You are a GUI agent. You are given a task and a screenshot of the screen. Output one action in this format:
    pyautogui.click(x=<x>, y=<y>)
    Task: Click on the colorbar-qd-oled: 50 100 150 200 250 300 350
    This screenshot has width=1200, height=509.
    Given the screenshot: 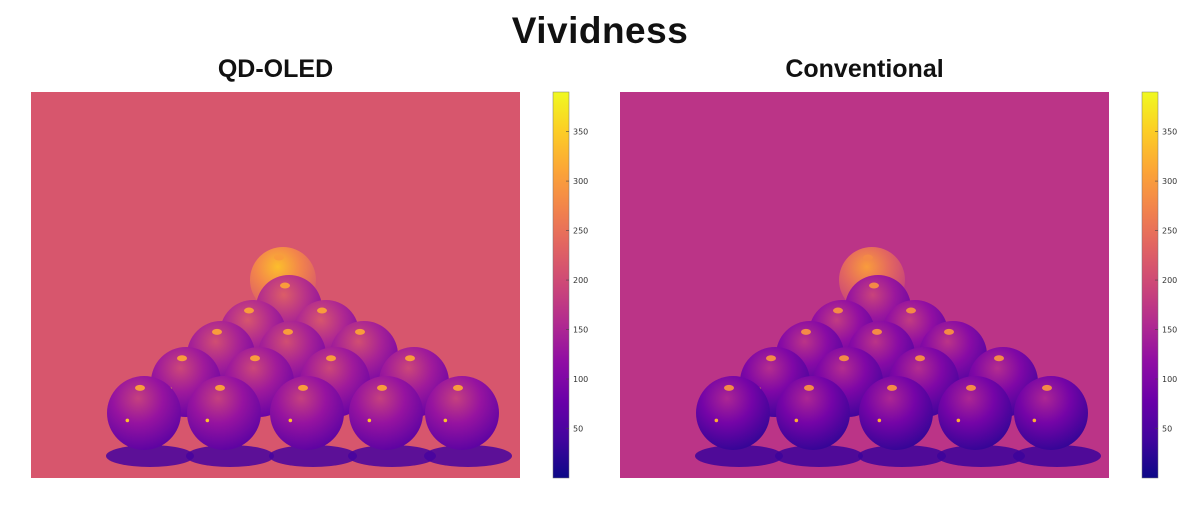 What is the action you would take?
    pyautogui.click(x=570, y=285)
    